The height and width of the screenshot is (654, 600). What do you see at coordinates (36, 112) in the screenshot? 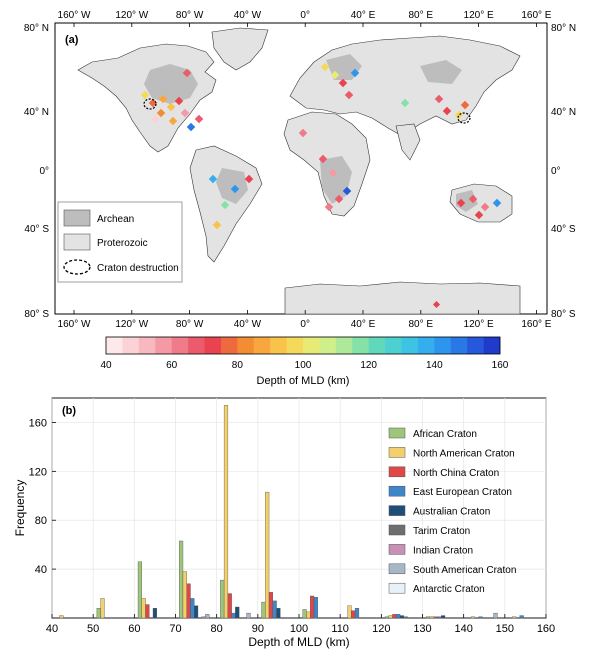
I see `lat-tick-label-left: 40° N` at bounding box center [36, 112].